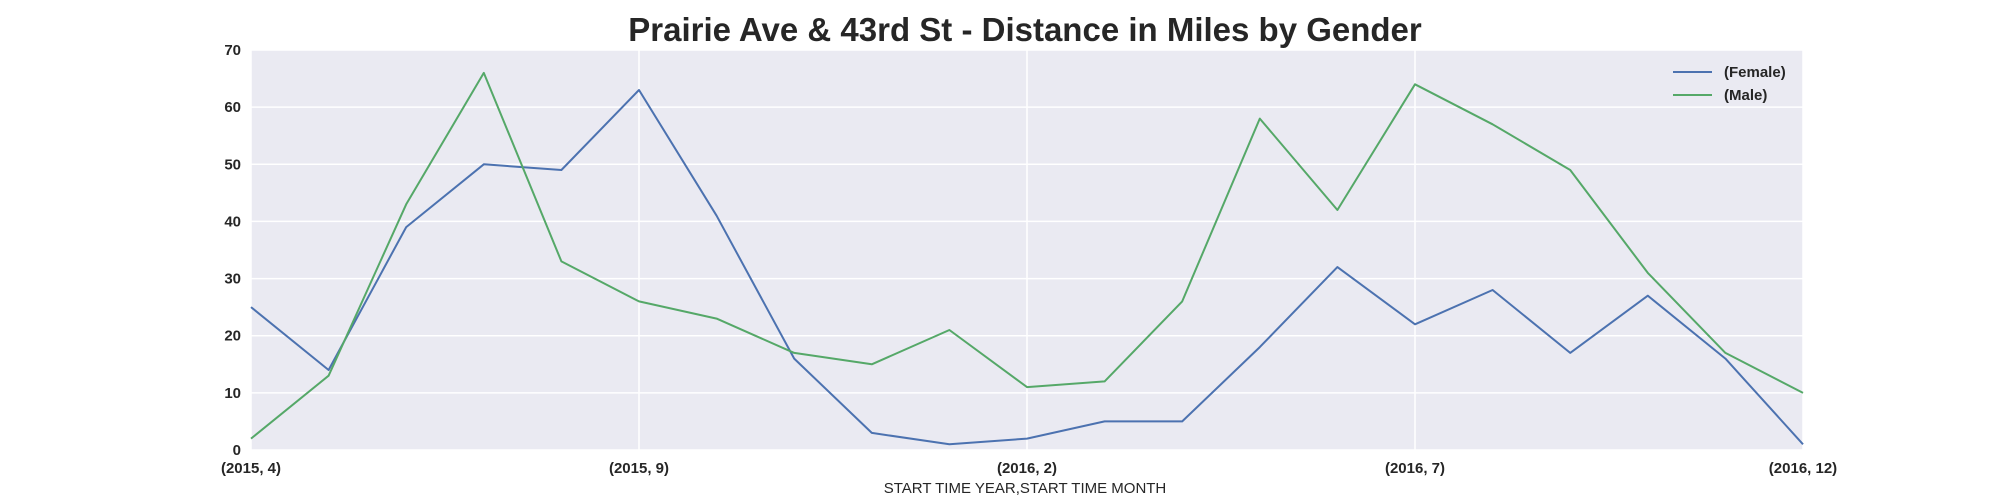 The width and height of the screenshot is (2000, 500). What do you see at coordinates (232, 279) in the screenshot?
I see `y-tick-label: 30` at bounding box center [232, 279].